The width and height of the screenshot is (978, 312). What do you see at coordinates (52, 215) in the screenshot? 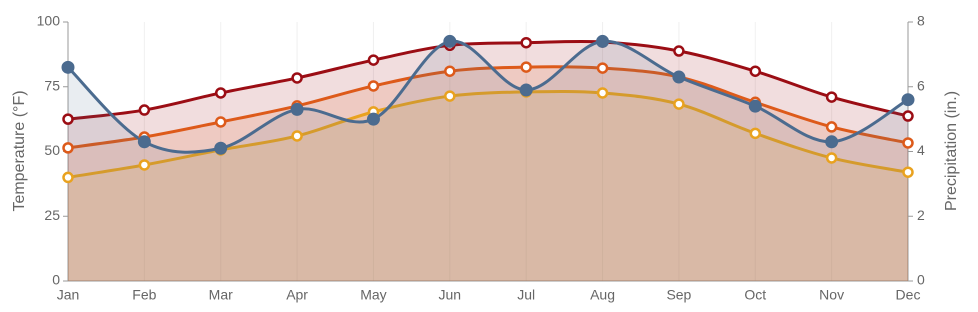
I see `y-tick-label: 25` at bounding box center [52, 215].